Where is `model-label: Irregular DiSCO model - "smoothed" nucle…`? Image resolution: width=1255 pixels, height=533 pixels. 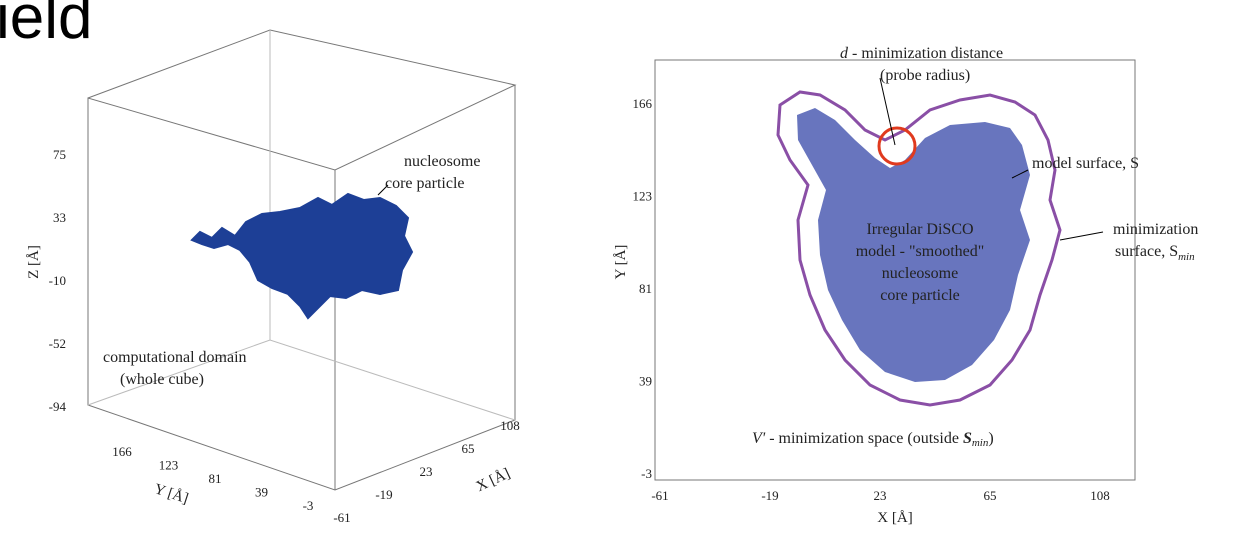
model-label: Irregular DiSCO model - "smoothed" nucle… is located at coordinates (920, 262).